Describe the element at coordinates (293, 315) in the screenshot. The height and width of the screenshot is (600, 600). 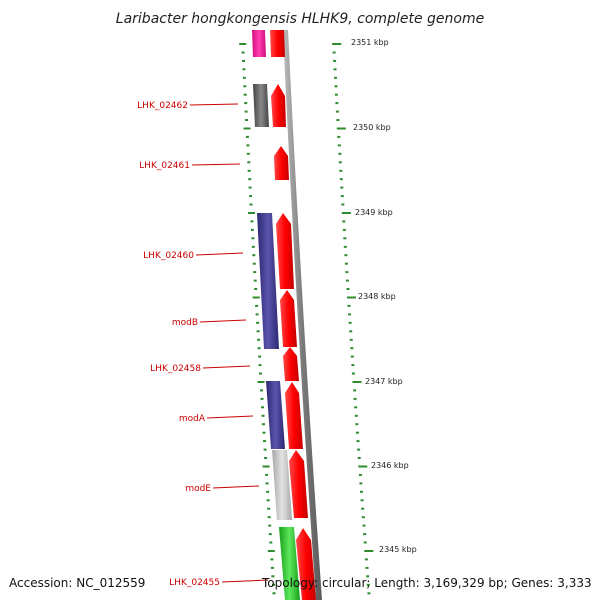
I see `forward-strand-track` at that location.